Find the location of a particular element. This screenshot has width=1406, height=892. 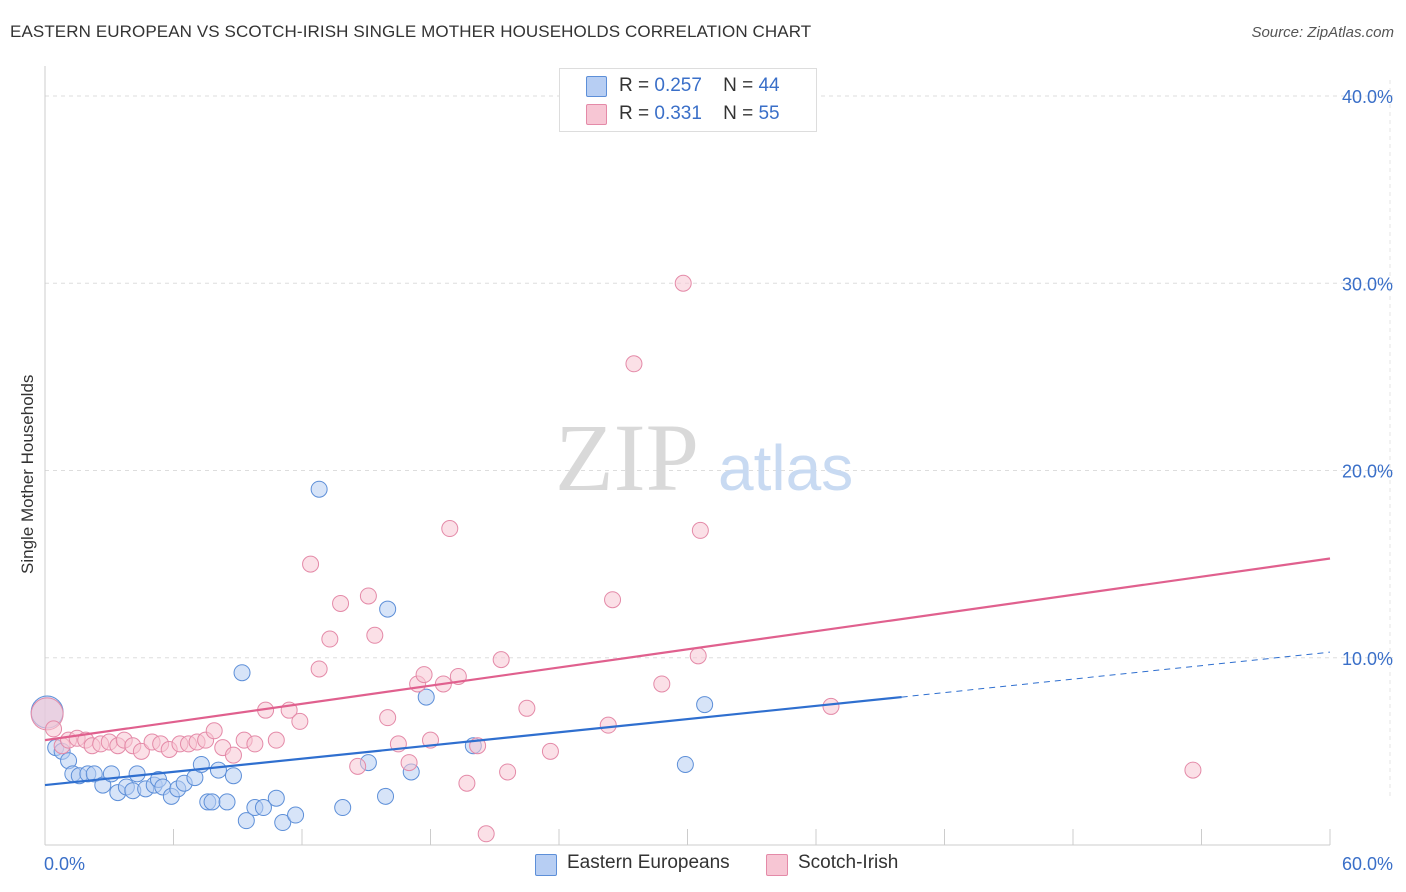

stats-legend: R = 0.257 N = 44 R = 0.331 N = 55 is located at coordinates (688, 100).